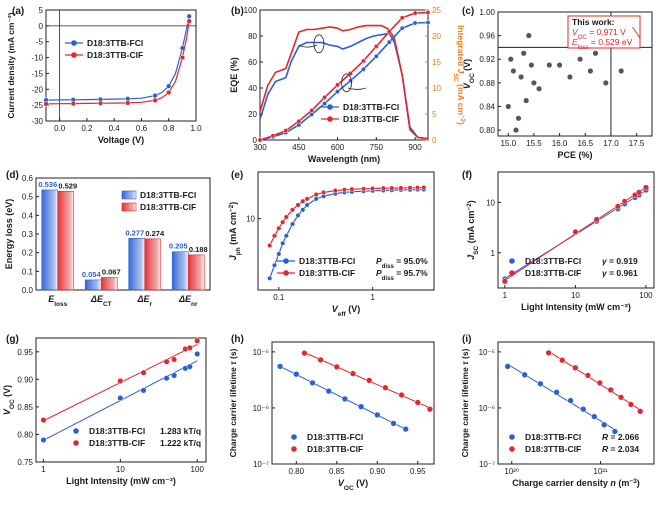 The width and height of the screenshot is (665, 511). I want to click on h-plot-frame, so click(353, 403).